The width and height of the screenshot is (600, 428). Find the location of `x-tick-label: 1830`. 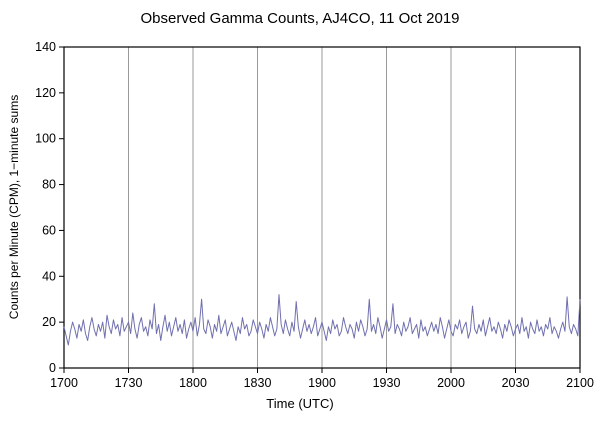

x-tick-label: 1830 is located at coordinates (258, 383).